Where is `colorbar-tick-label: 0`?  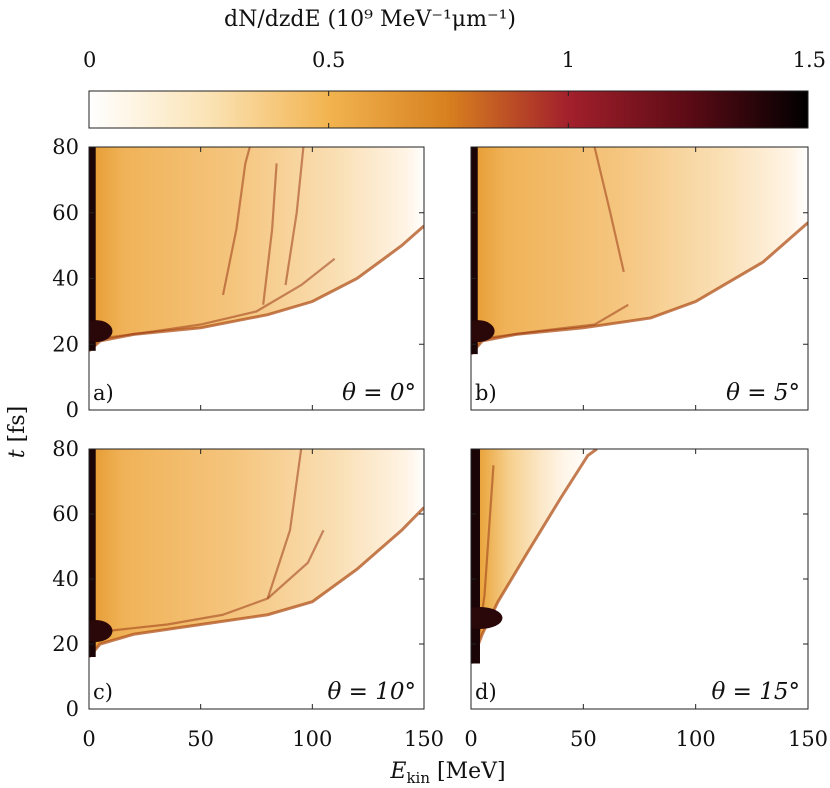
colorbar-tick-label: 0 is located at coordinates (89, 60).